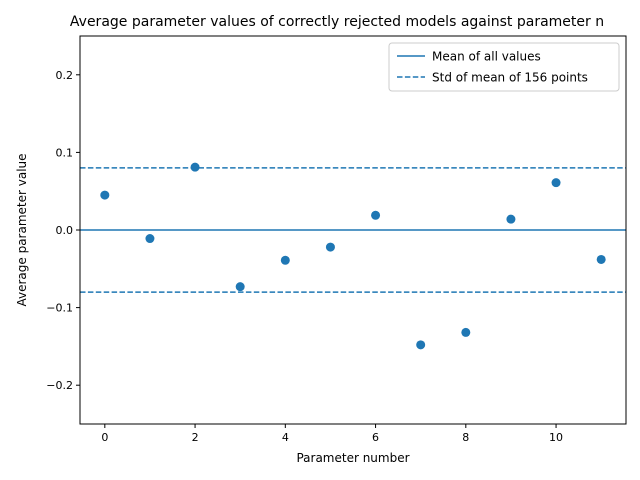 This screenshot has height=480, width=640. I want to click on y-tick-label-4: 0.2, so click(65, 75).